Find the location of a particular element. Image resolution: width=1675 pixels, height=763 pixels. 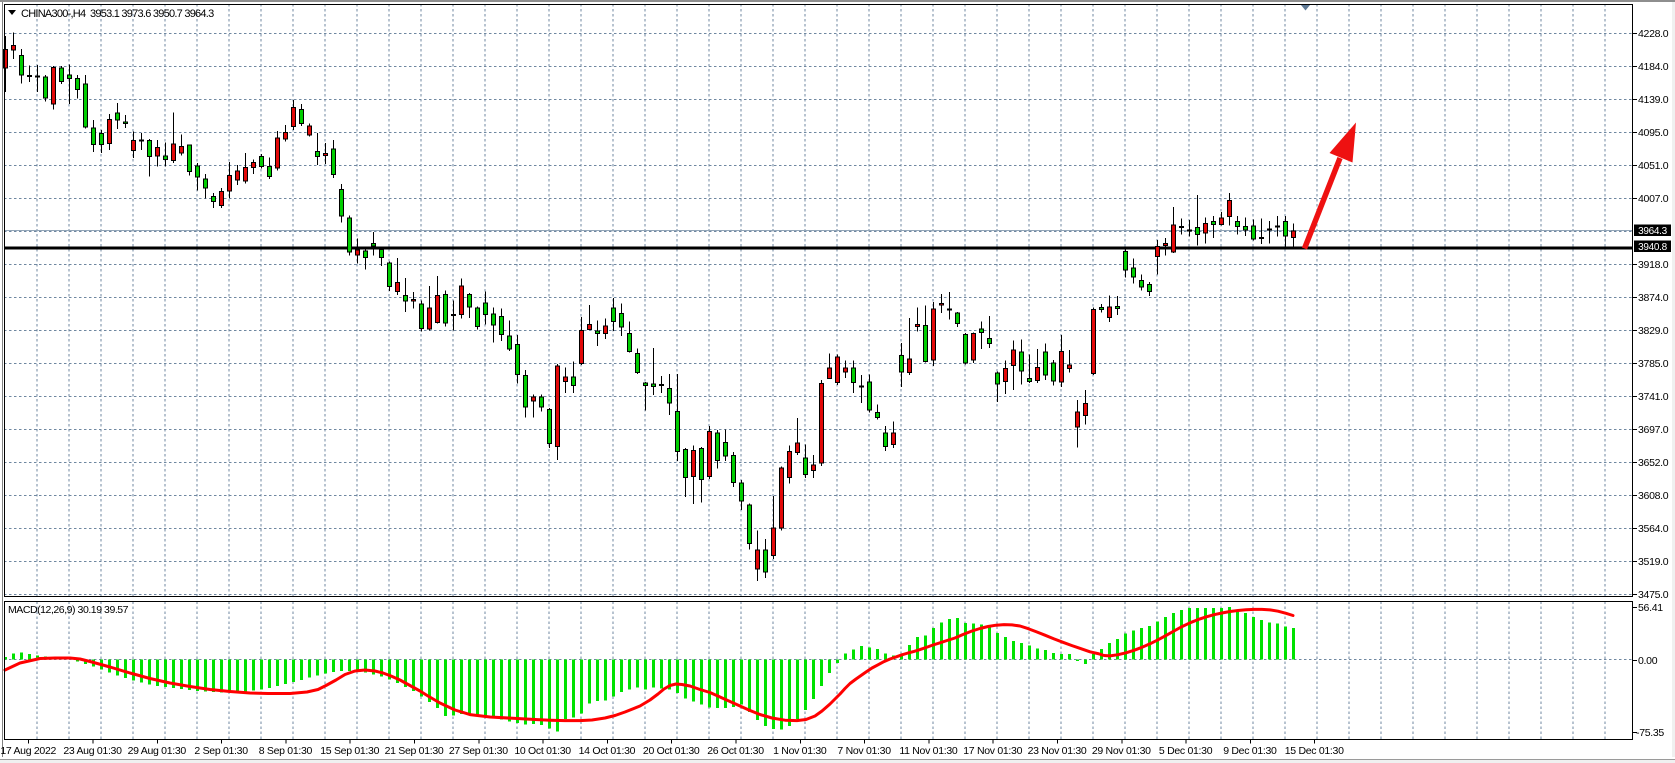

svg-text: 3564.0 is located at coordinates (1653, 529).